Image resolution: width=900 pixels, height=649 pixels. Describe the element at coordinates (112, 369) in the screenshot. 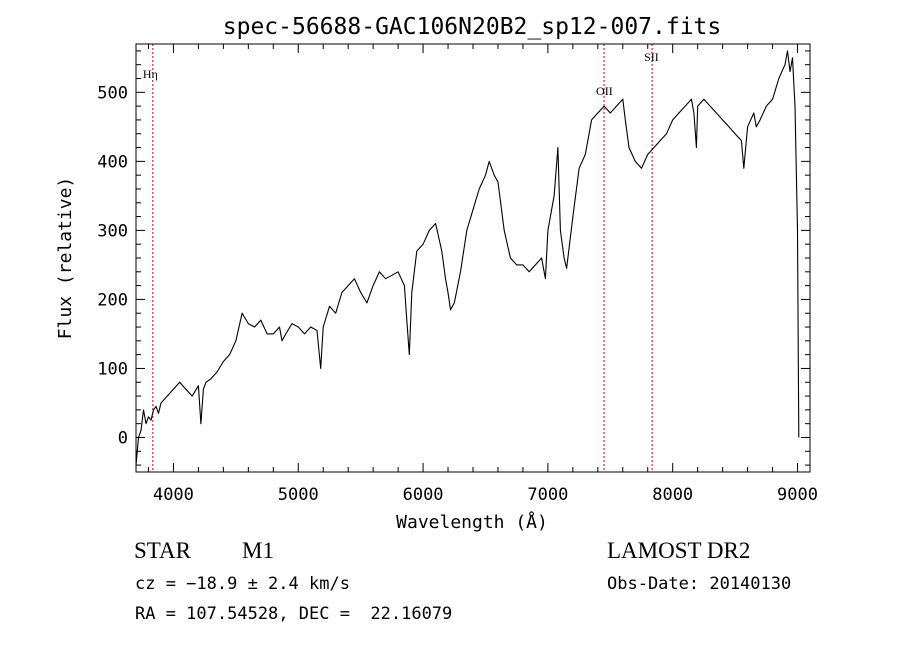

I see `y-tick-label: 100` at that location.